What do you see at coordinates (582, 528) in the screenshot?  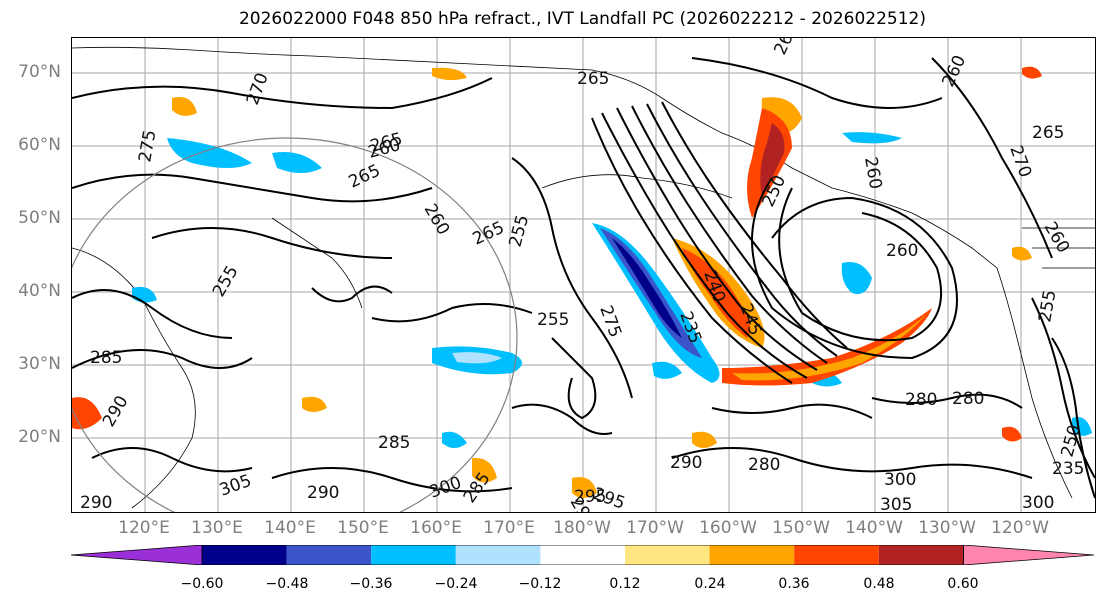 I see `lon-label-180w: 180°W` at bounding box center [582, 528].